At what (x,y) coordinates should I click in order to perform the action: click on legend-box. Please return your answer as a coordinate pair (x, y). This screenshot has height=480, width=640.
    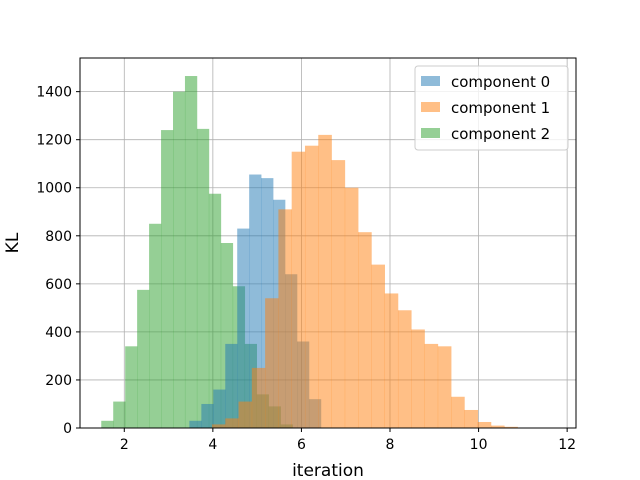
    Looking at the image, I should click on (491, 108).